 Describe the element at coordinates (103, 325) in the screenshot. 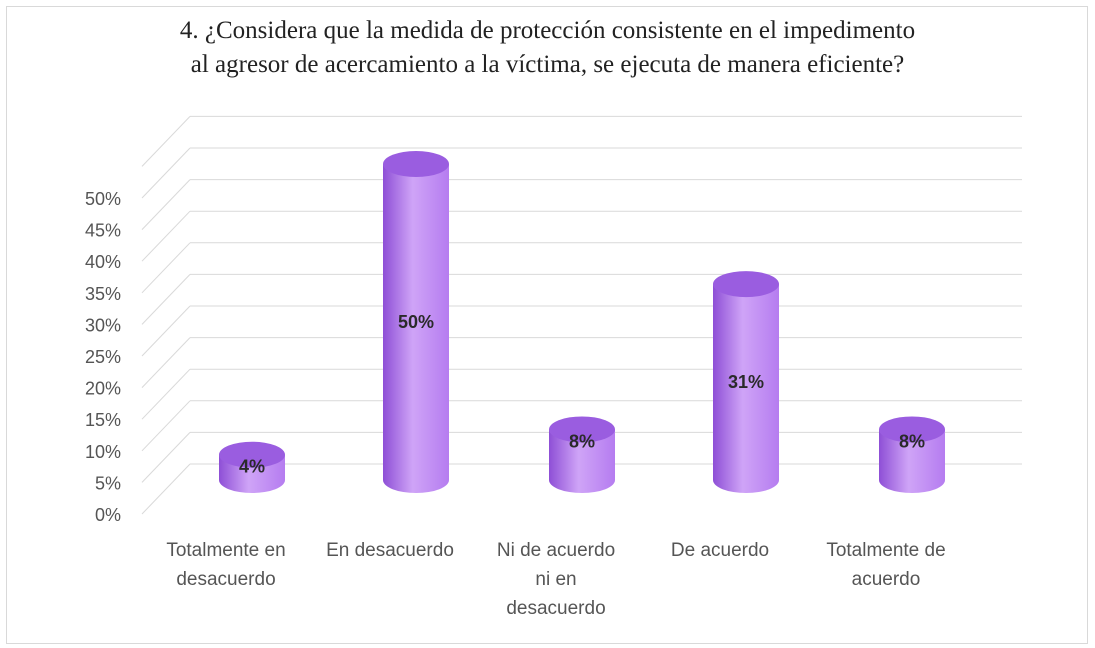

I see `y-tick-label: 30%` at that location.